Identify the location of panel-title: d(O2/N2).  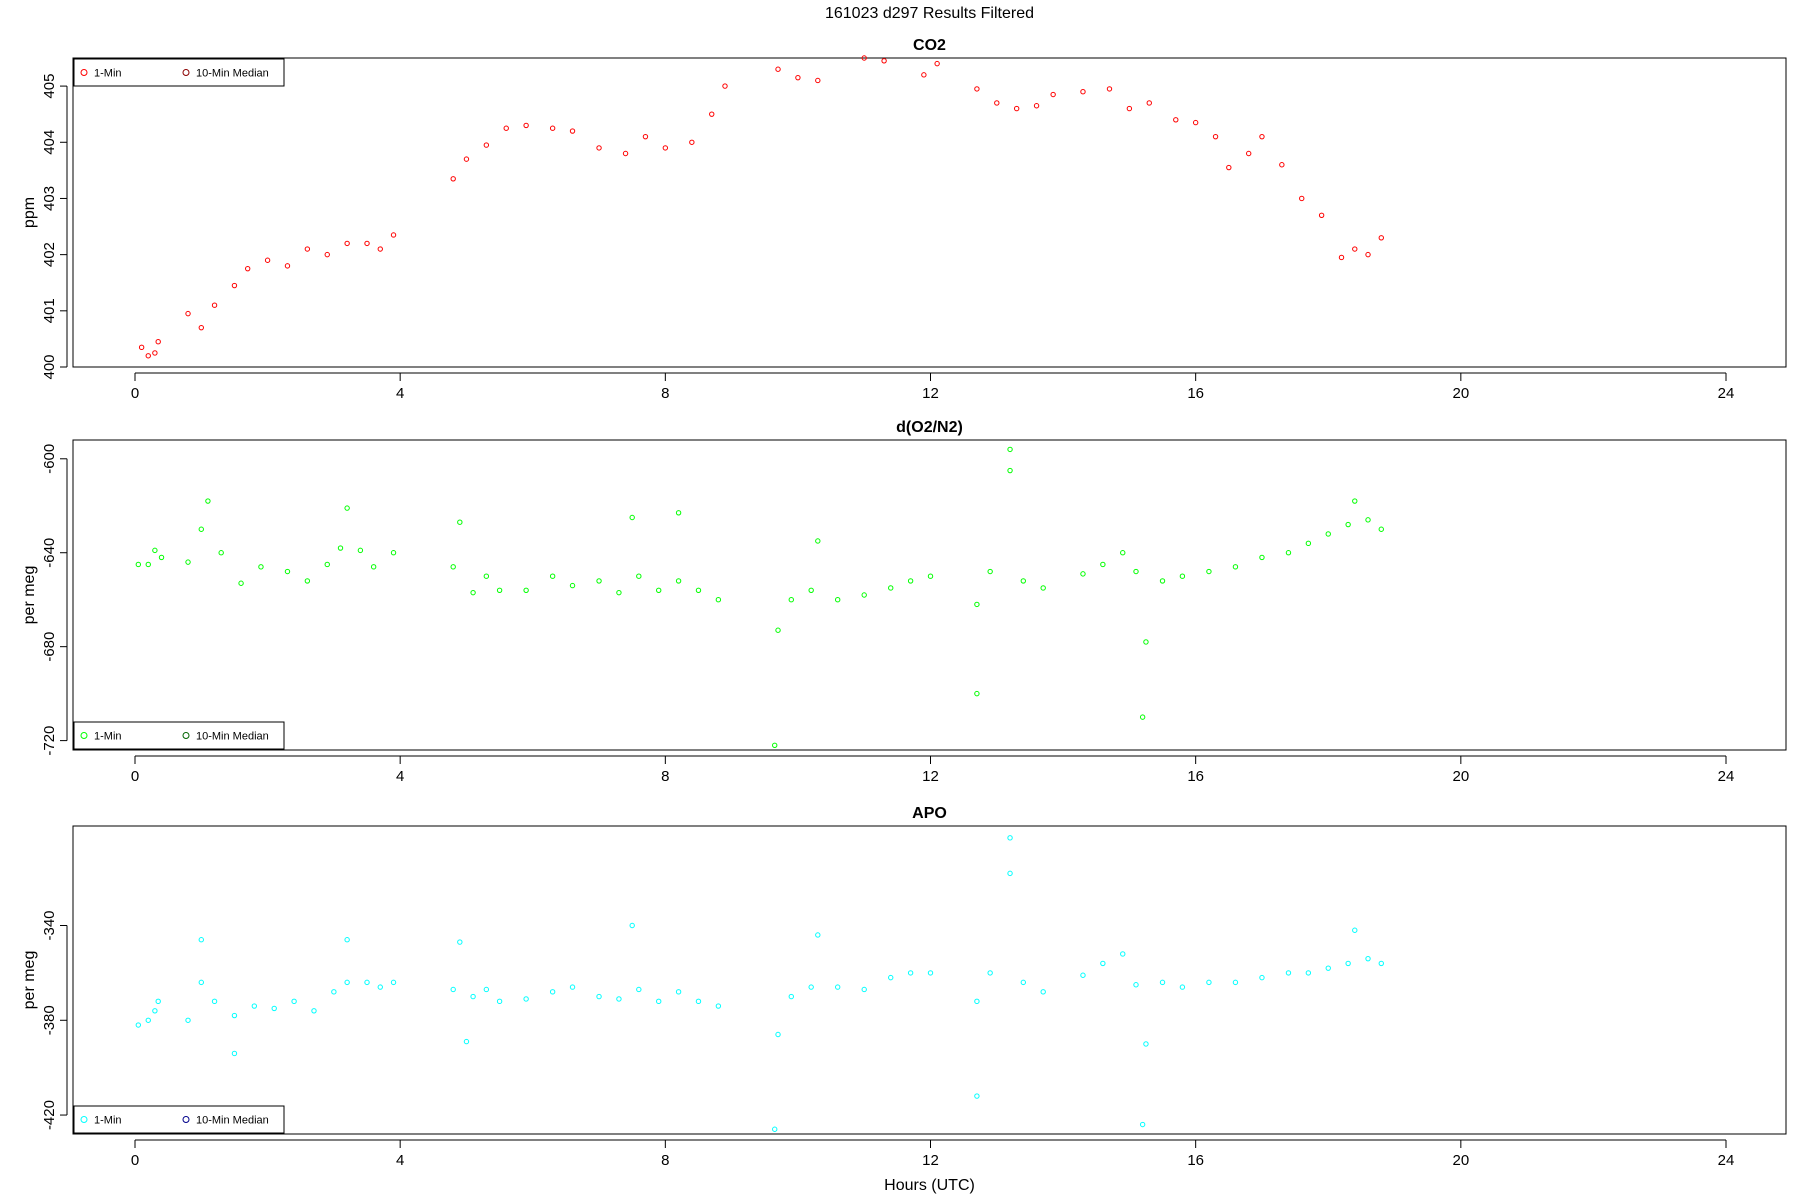
(929, 427).